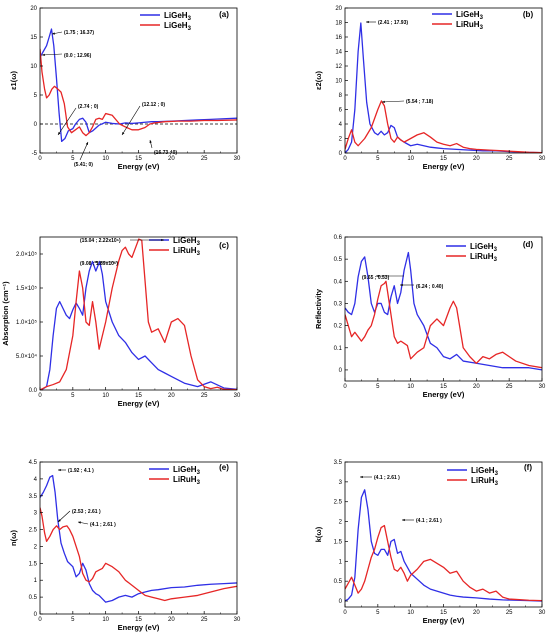 This screenshot has height=641, width=550. What do you see at coordinates (387, 478) in the screenshot?
I see `annotation-label: (4.1 ; 2.61 )` at bounding box center [387, 478].